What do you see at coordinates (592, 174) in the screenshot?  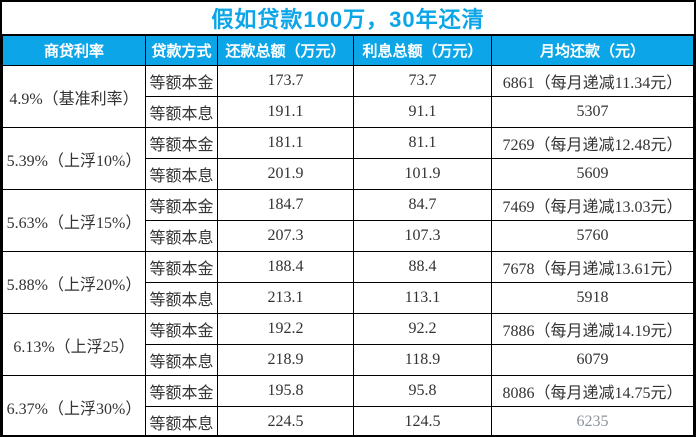 I see `monthly-cell: 5609` at bounding box center [592, 174].